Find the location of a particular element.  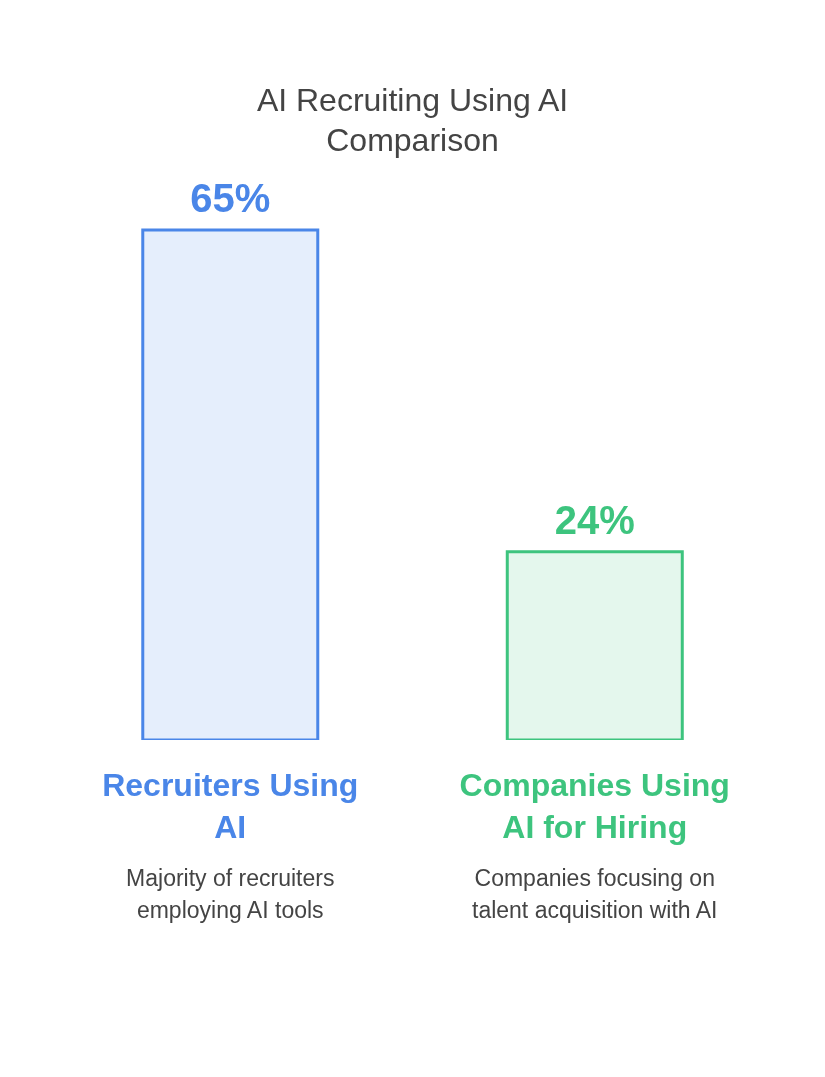

data-label: 65% is located at coordinates (230, 198).